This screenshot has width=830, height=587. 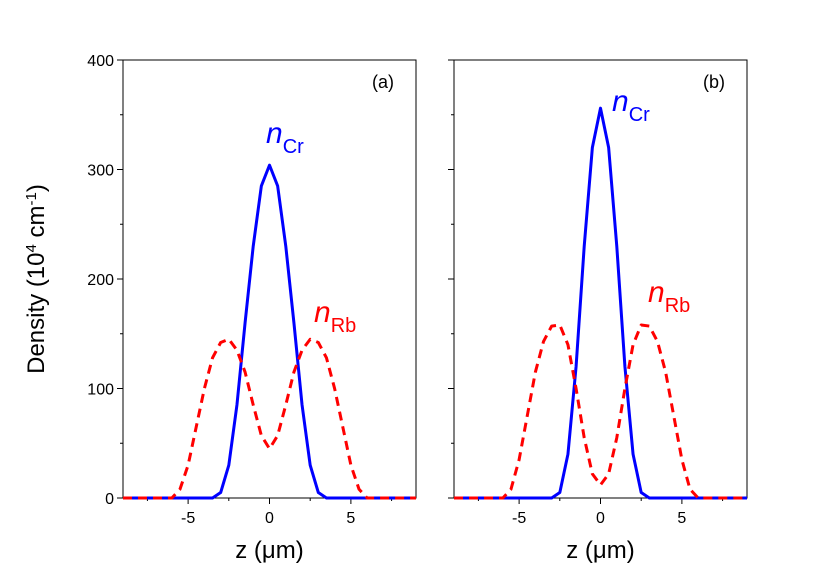 What do you see at coordinates (100, 390) in the screenshot?
I see `y-tick-label: 100` at bounding box center [100, 390].